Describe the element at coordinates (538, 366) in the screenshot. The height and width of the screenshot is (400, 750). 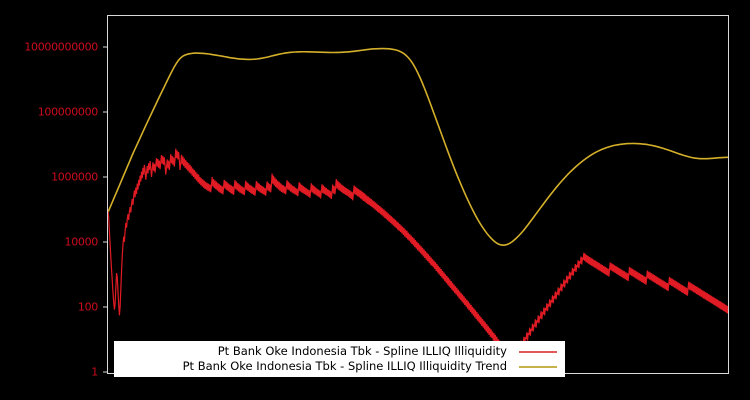
I see `legend-swatch-trend` at that location.